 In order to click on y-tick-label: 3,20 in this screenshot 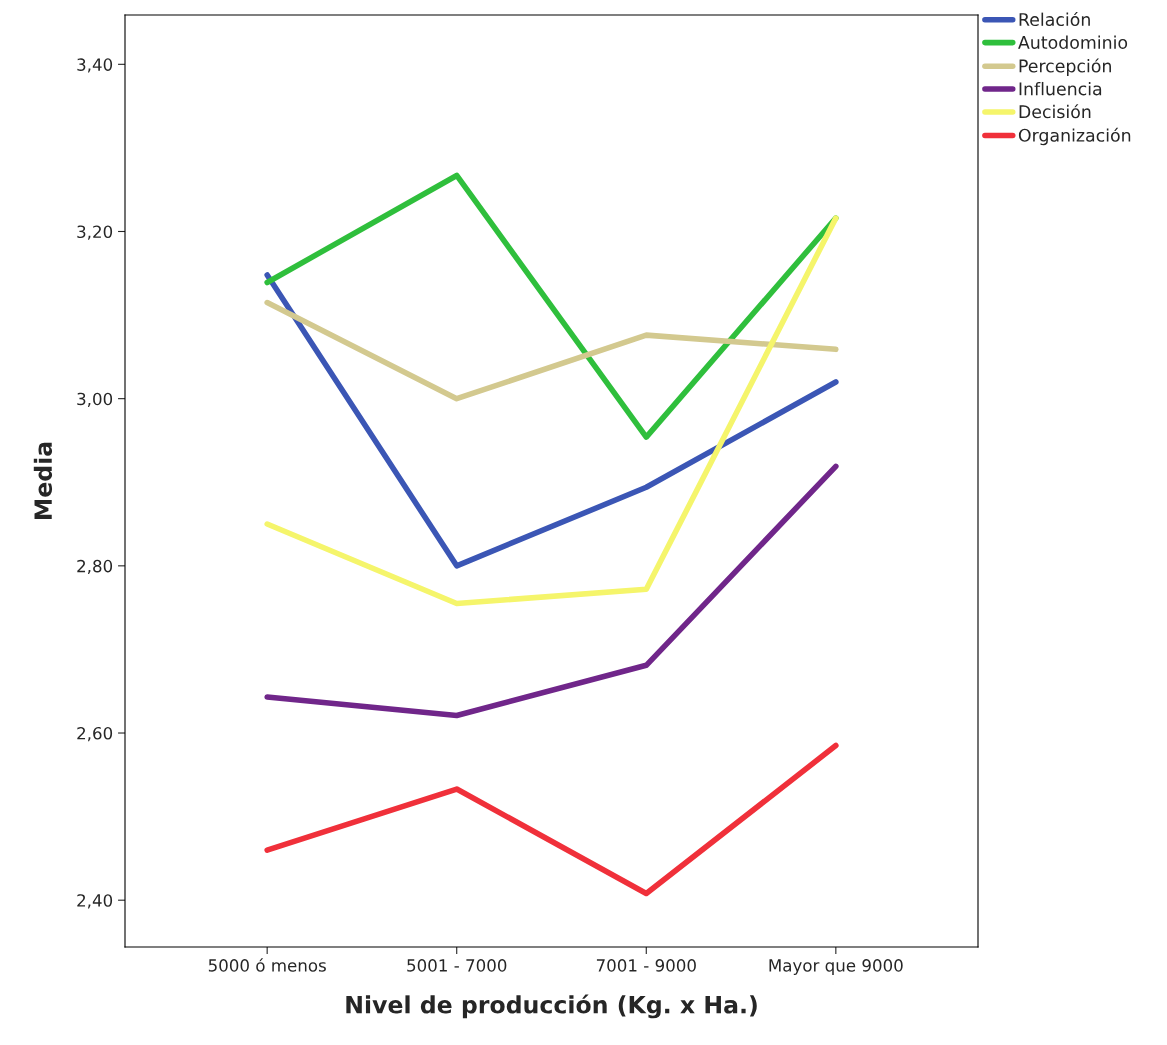, I will do `click(95, 232)`.